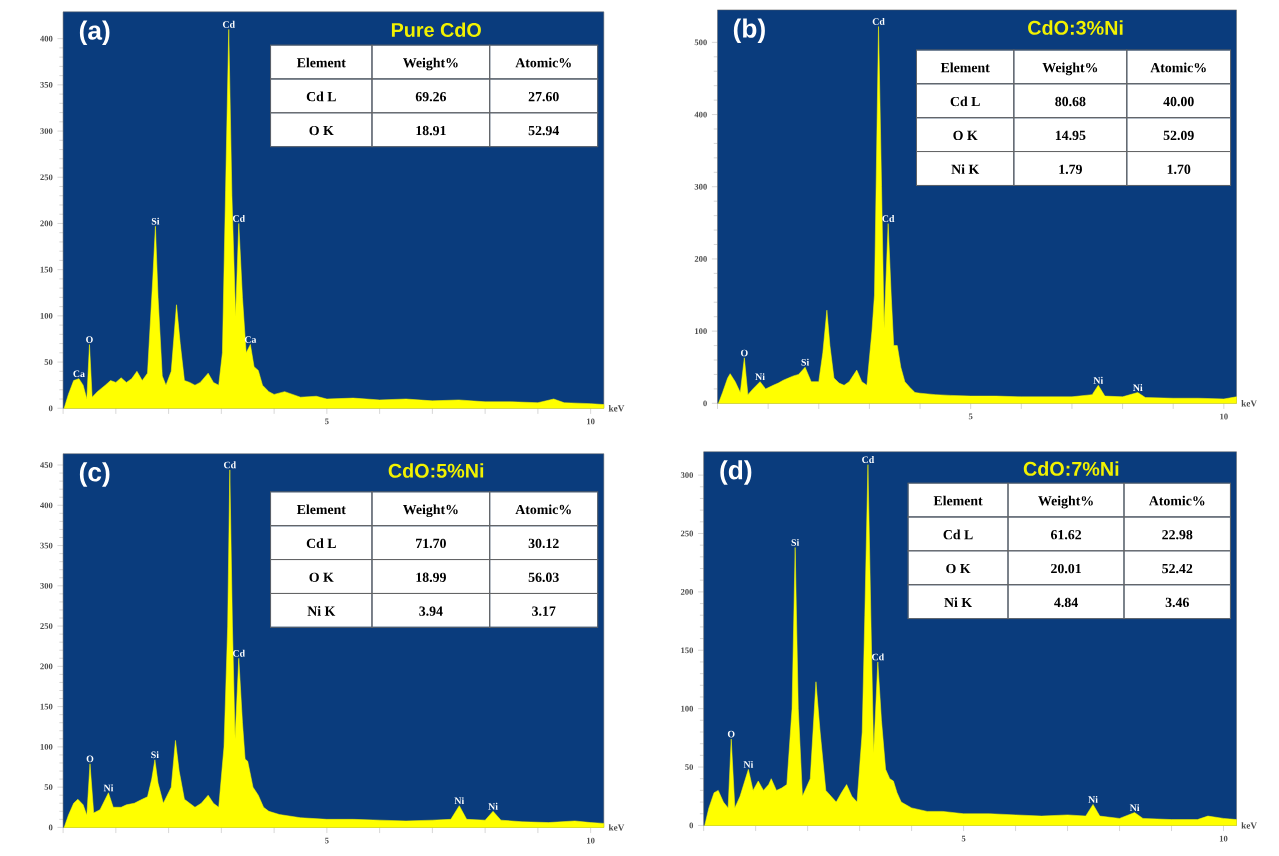  I want to click on y-tick-label: 450, so click(46, 465).